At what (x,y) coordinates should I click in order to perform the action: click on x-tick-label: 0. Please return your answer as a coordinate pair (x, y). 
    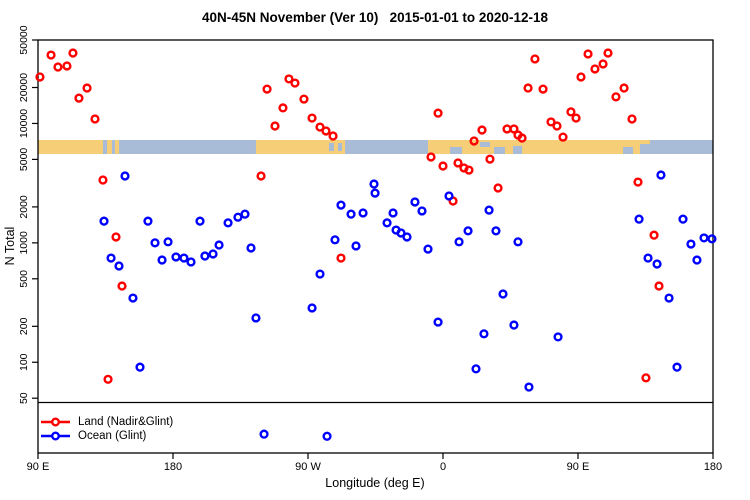
    Looking at the image, I should click on (443, 467).